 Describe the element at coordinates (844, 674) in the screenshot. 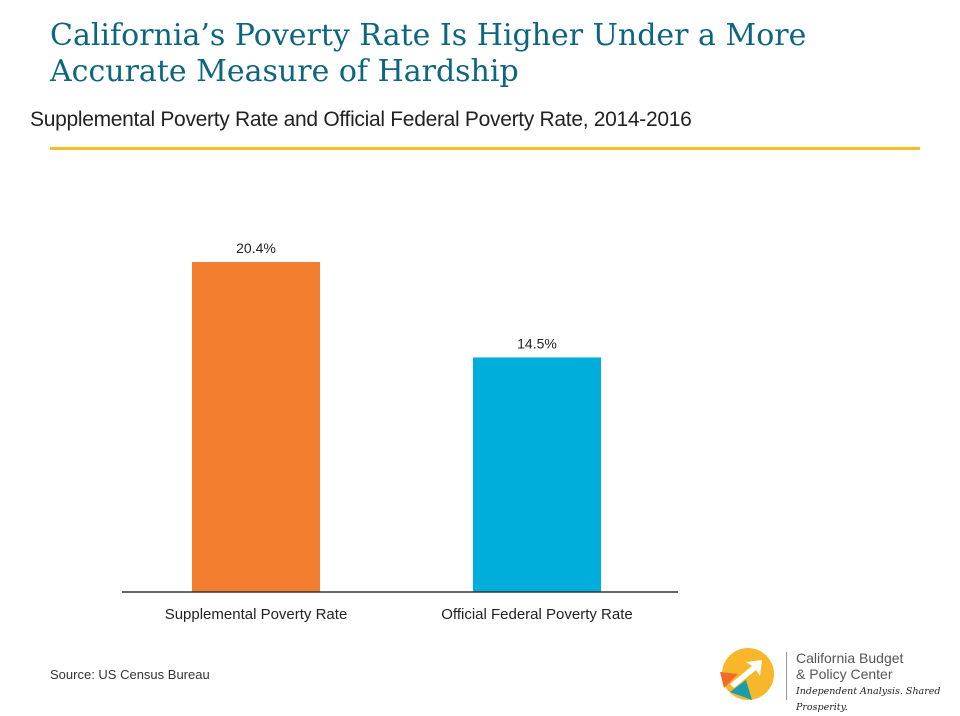

I see `logo-line2: & Policy Center` at that location.